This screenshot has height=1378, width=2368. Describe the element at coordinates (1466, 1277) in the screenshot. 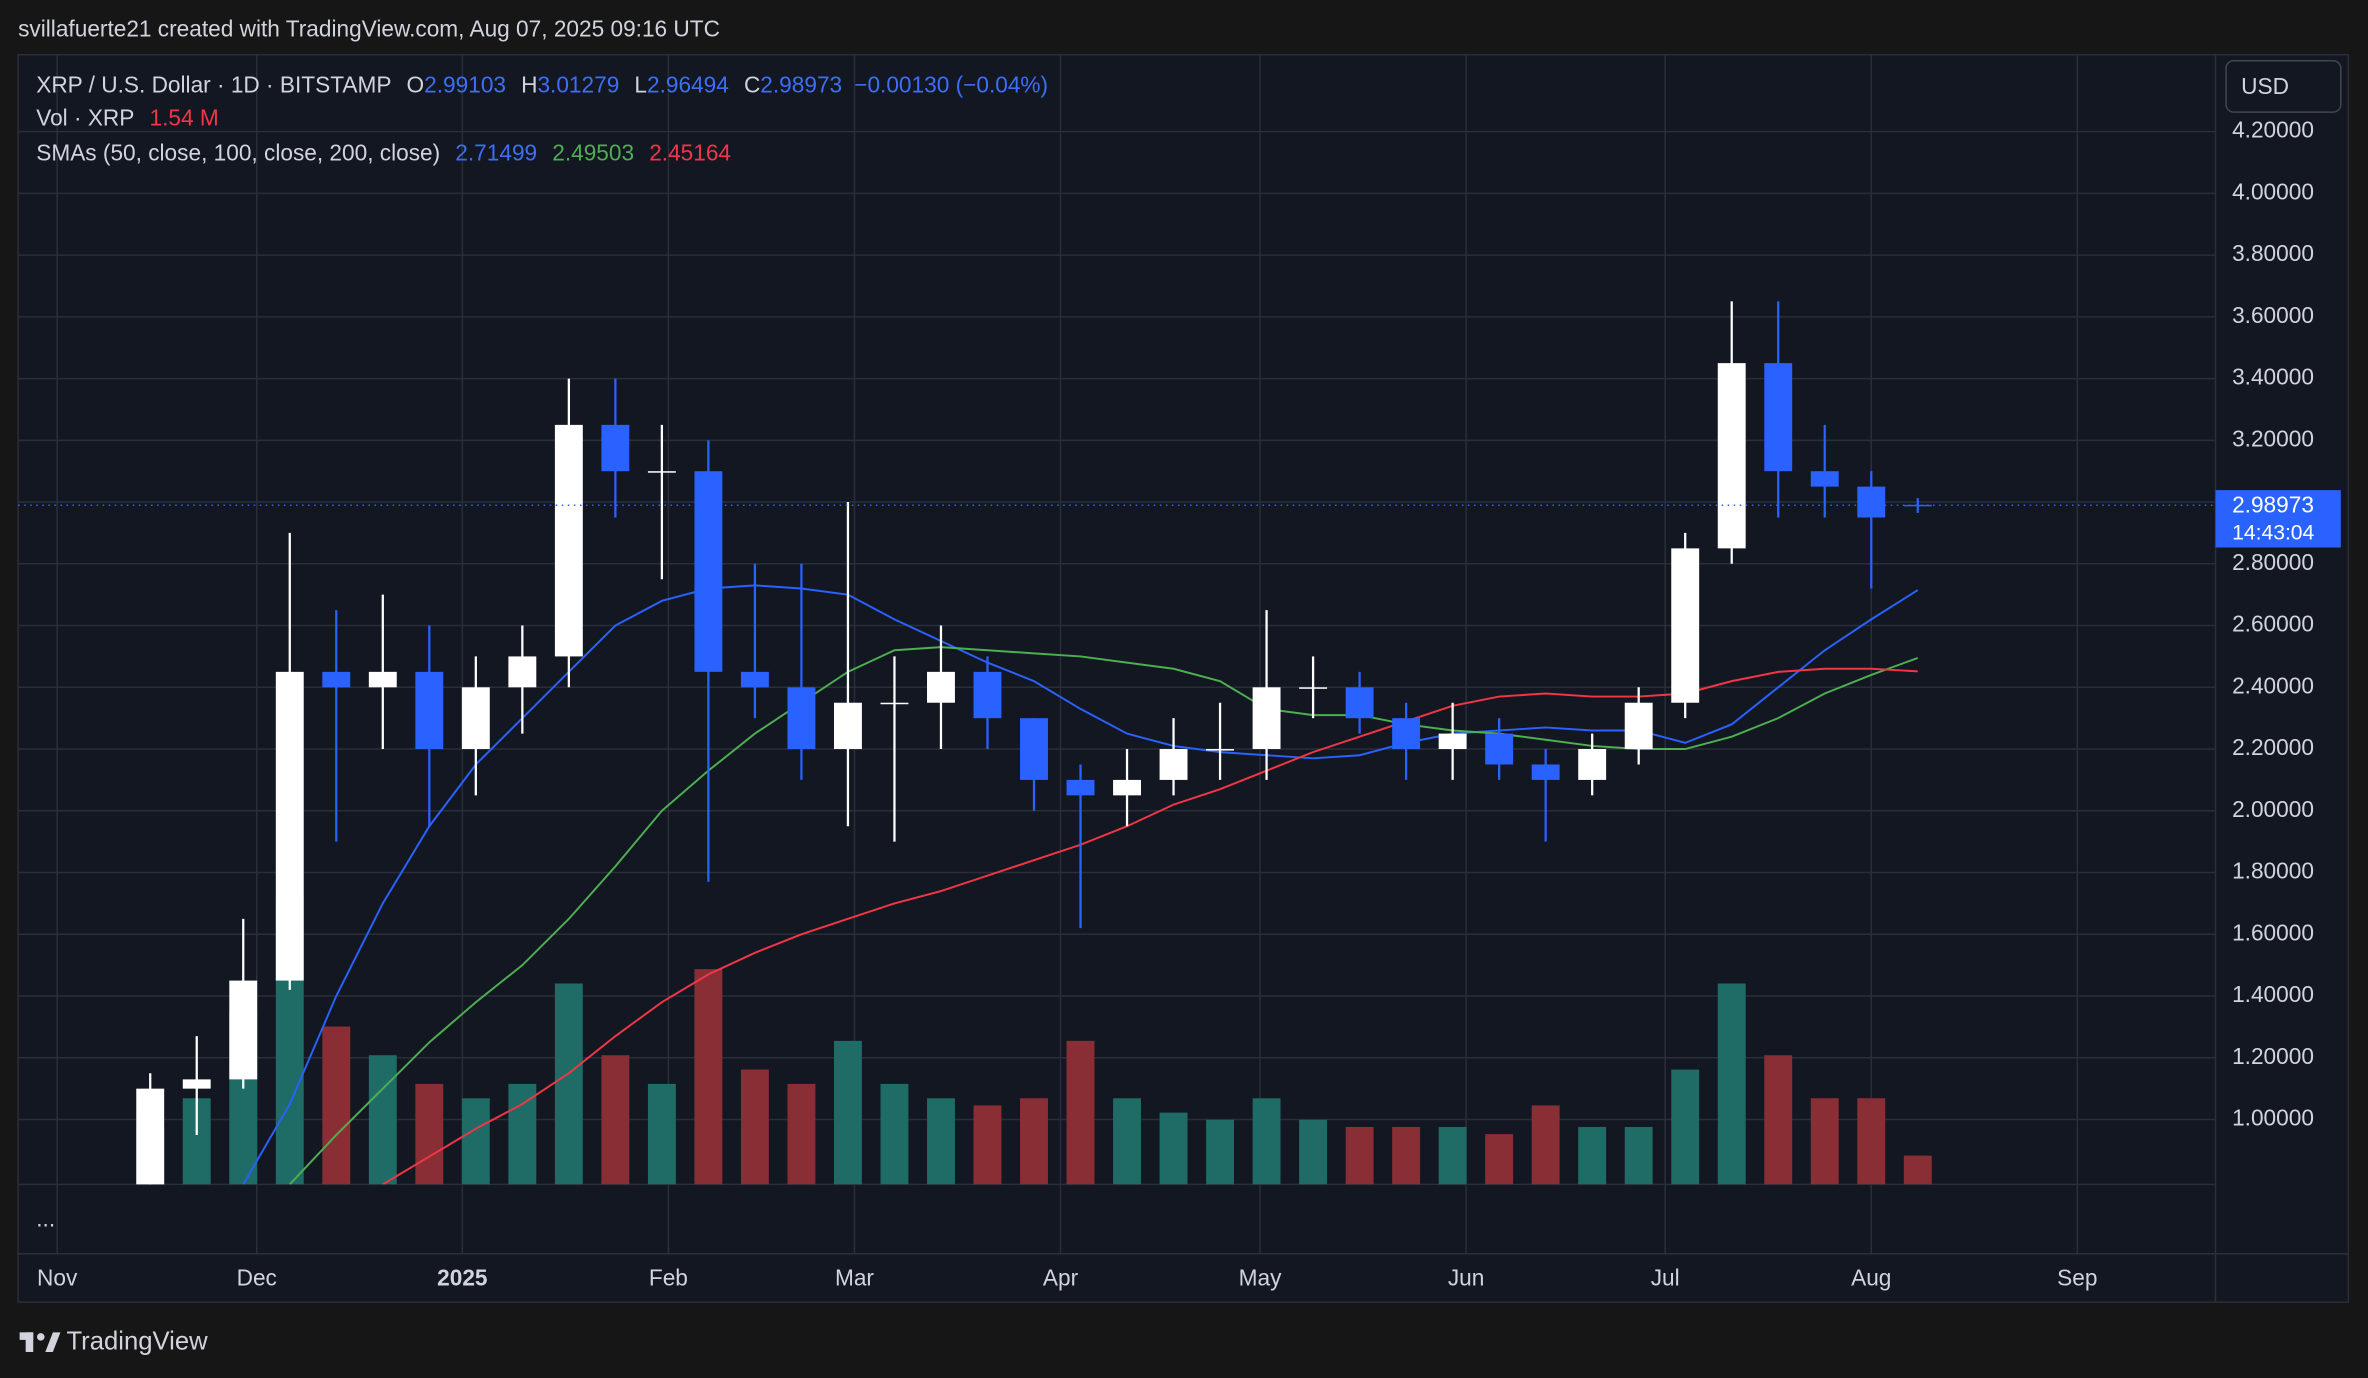

I see `x-tick-label: Jun` at that location.